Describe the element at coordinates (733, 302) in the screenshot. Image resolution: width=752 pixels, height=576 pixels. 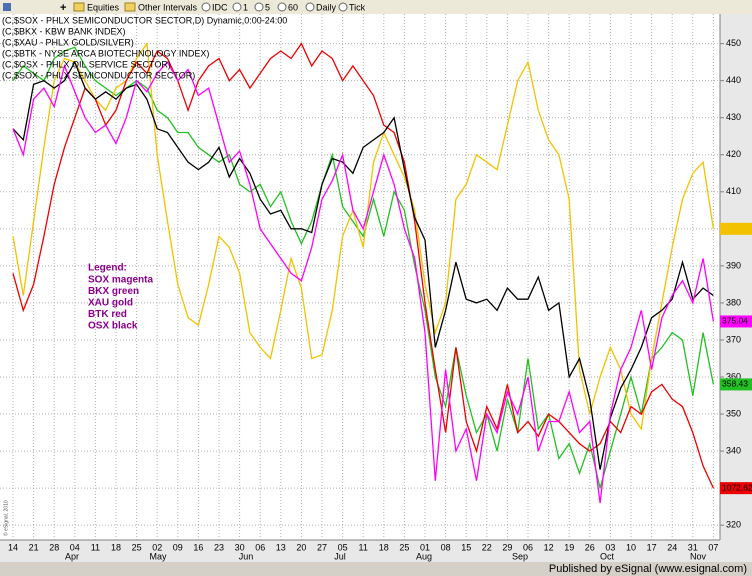
I see `y-tick-label: 380` at that location.